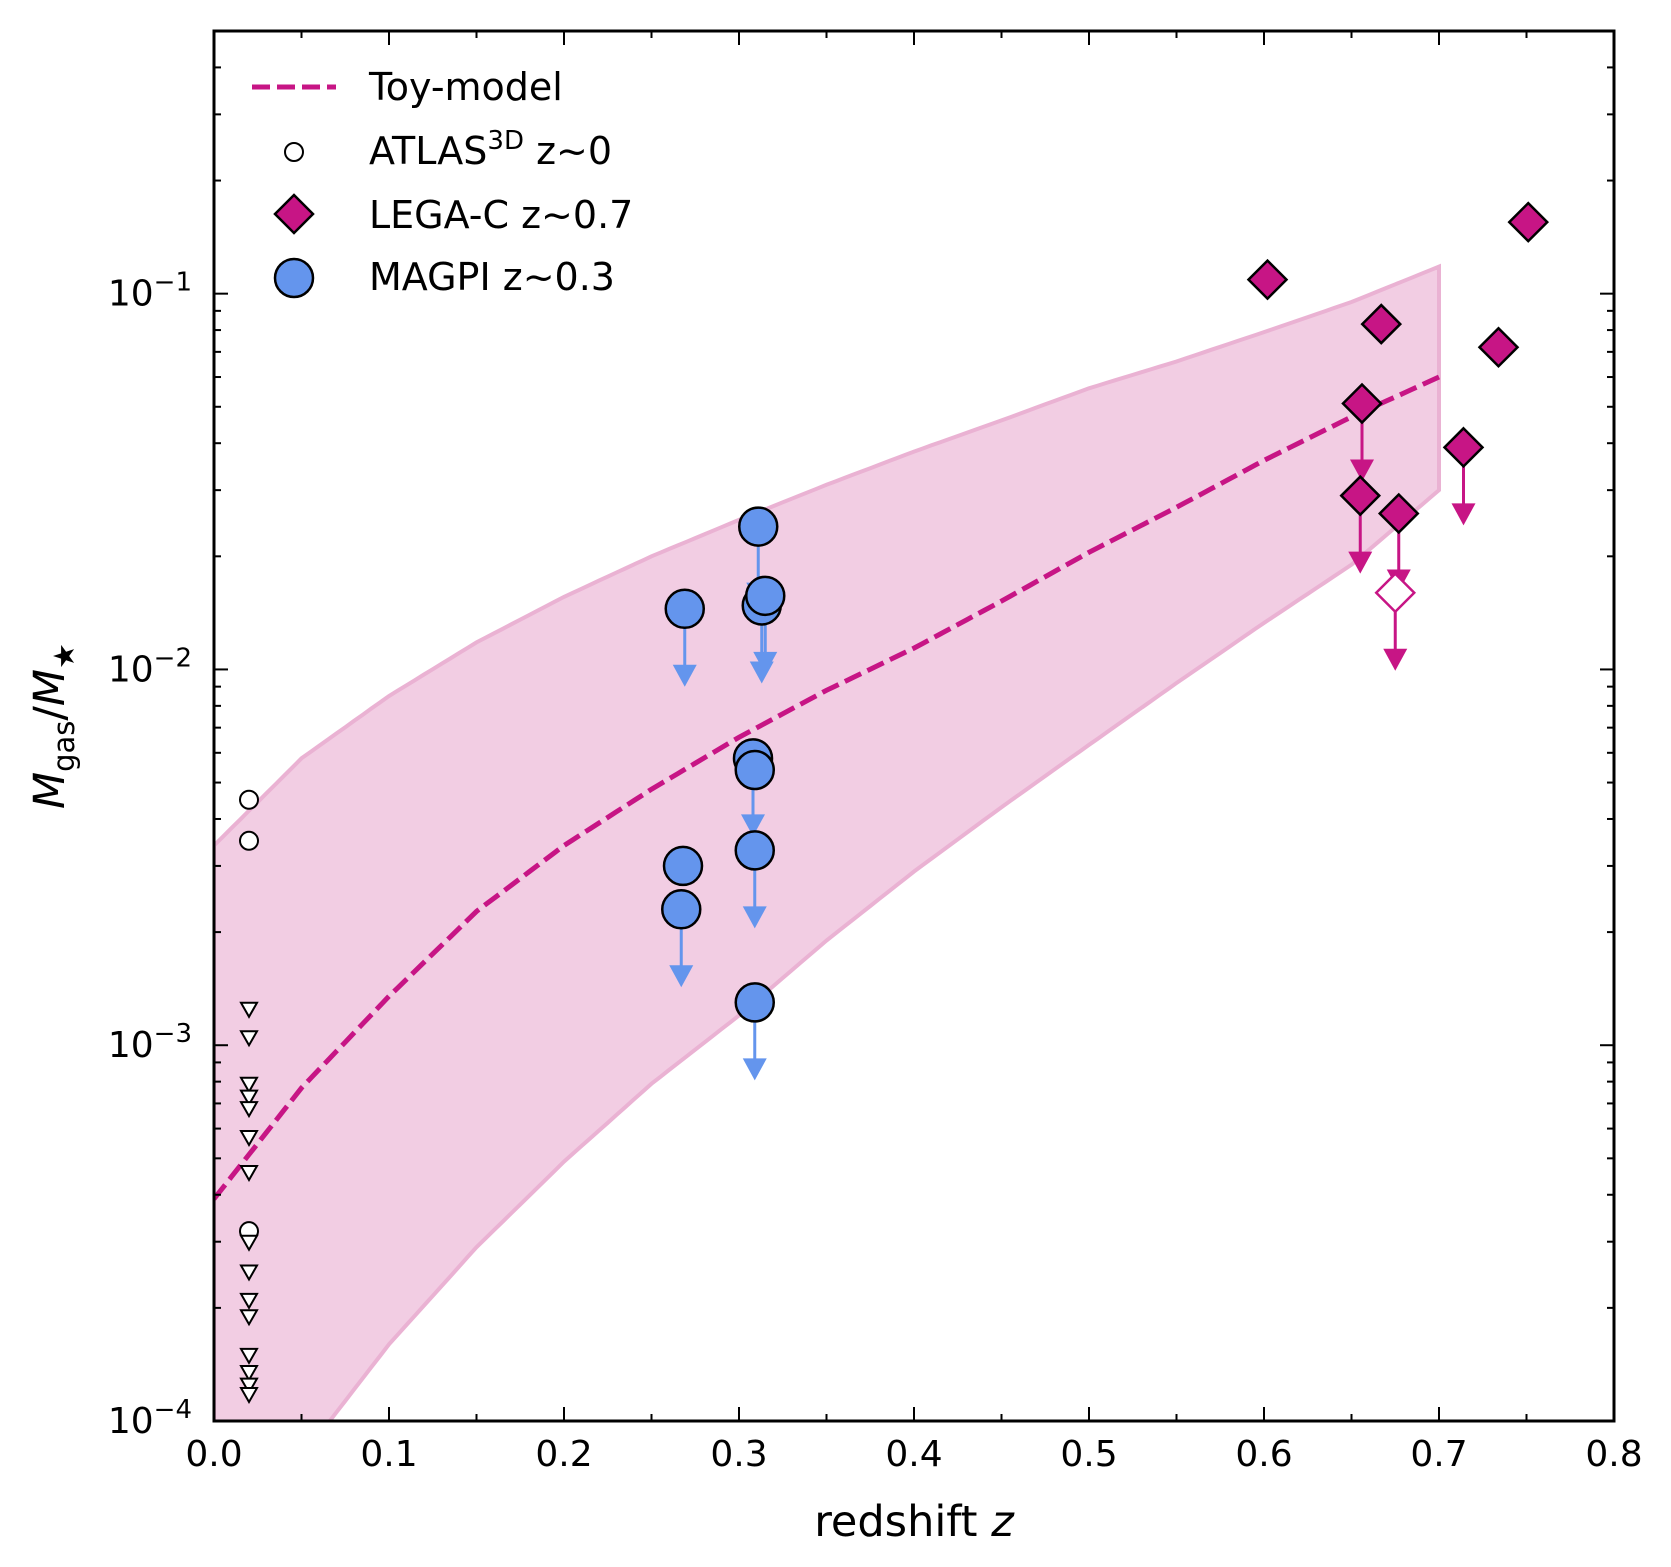  I want to click on legend-lega-c-swatch, so click(294, 214).